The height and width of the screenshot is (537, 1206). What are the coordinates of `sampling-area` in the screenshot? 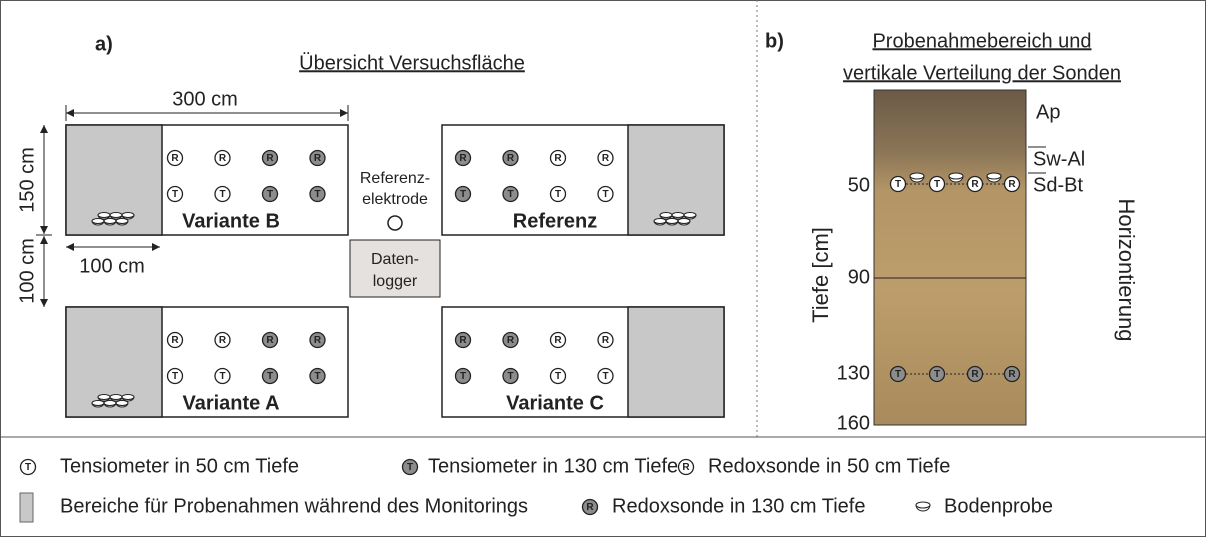 It's located at (676, 362).